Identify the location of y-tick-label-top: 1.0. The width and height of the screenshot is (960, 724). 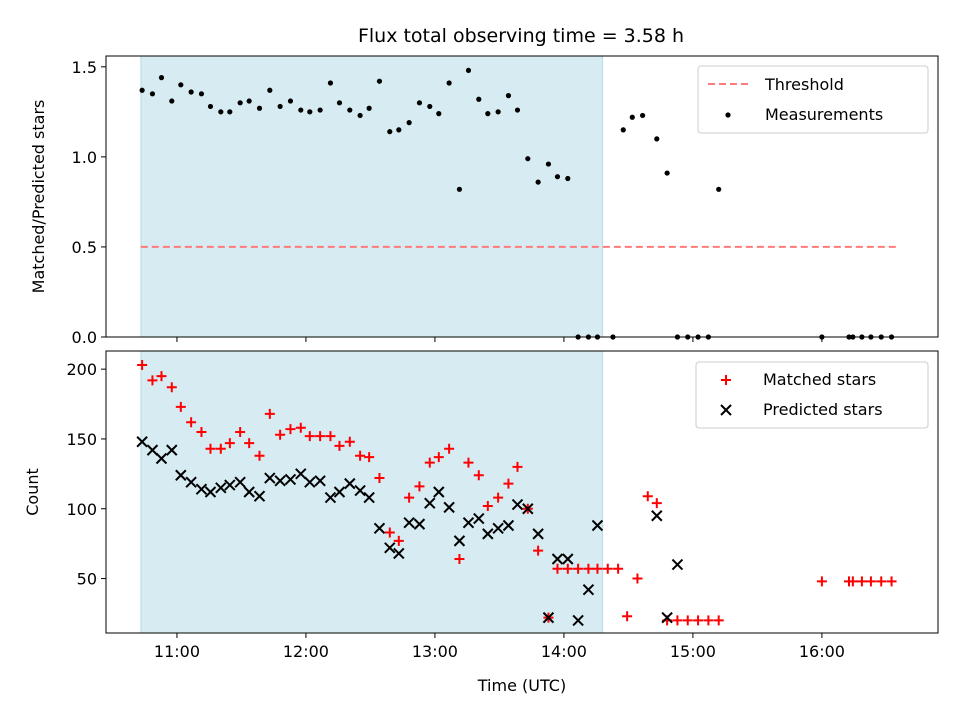
(84, 157).